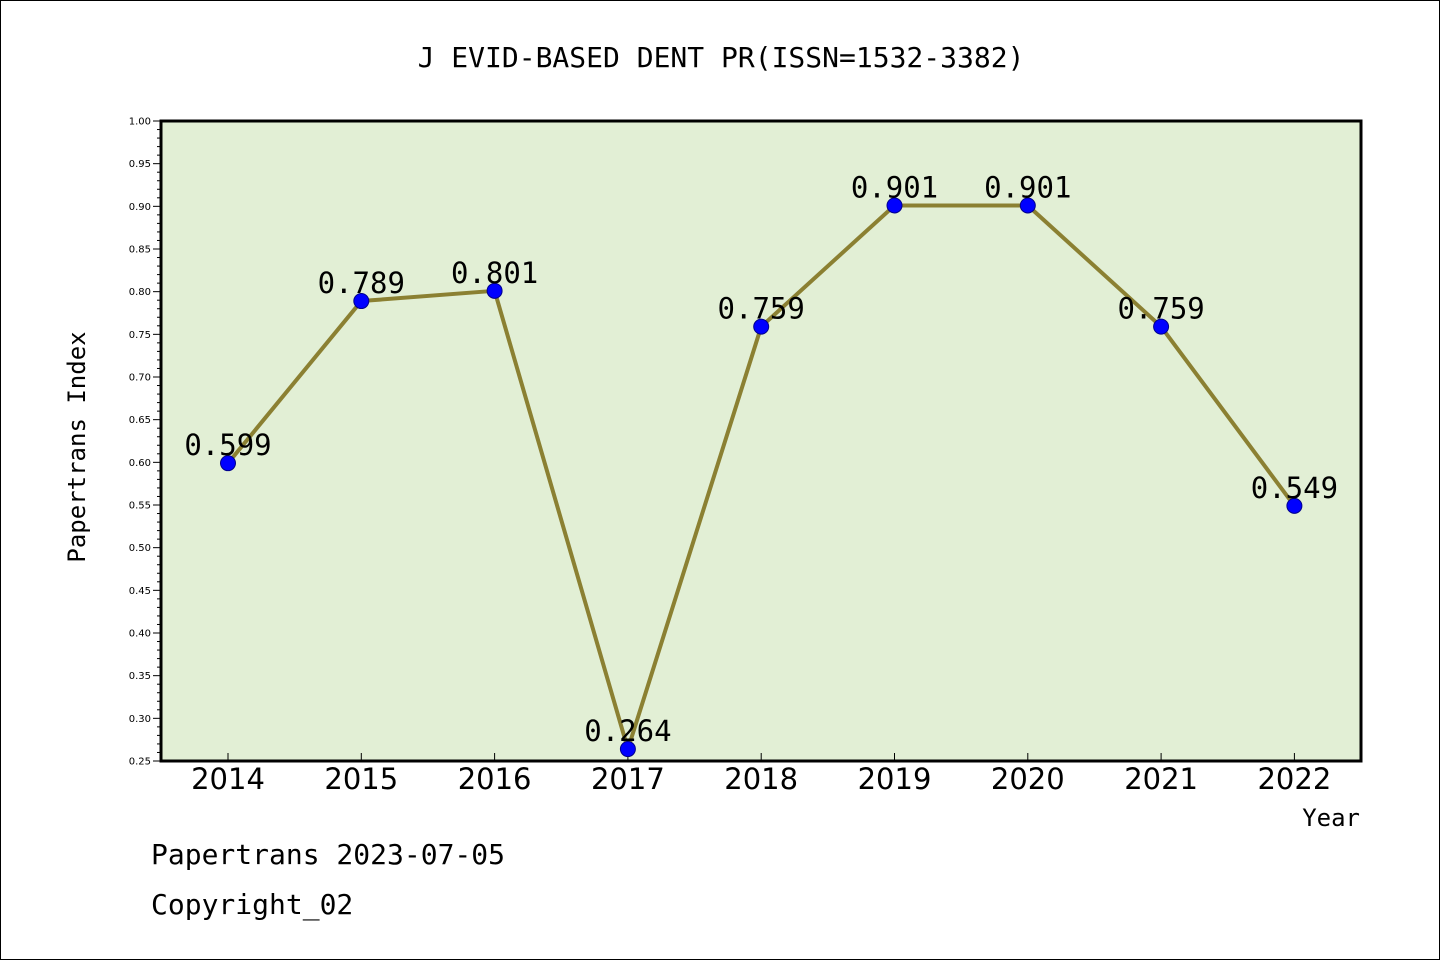  What do you see at coordinates (721, 57) in the screenshot?
I see `chart-title: J EVID-BASED DENT PR(ISSN=1532-3382)` at bounding box center [721, 57].